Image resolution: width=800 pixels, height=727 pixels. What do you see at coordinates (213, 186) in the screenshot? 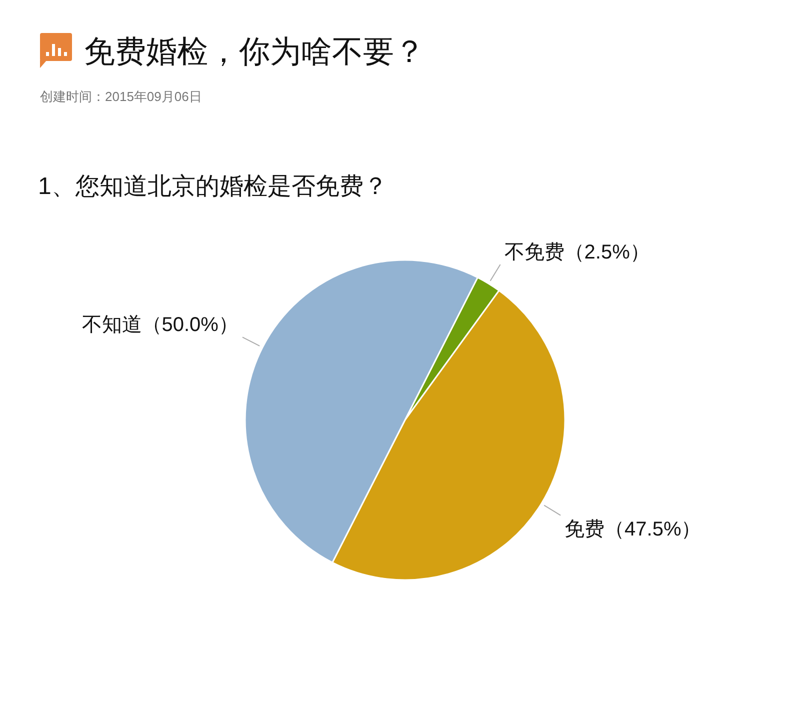
I see `chart-subtitle: 1、您知道北京的婚检是否免费？` at bounding box center [213, 186].